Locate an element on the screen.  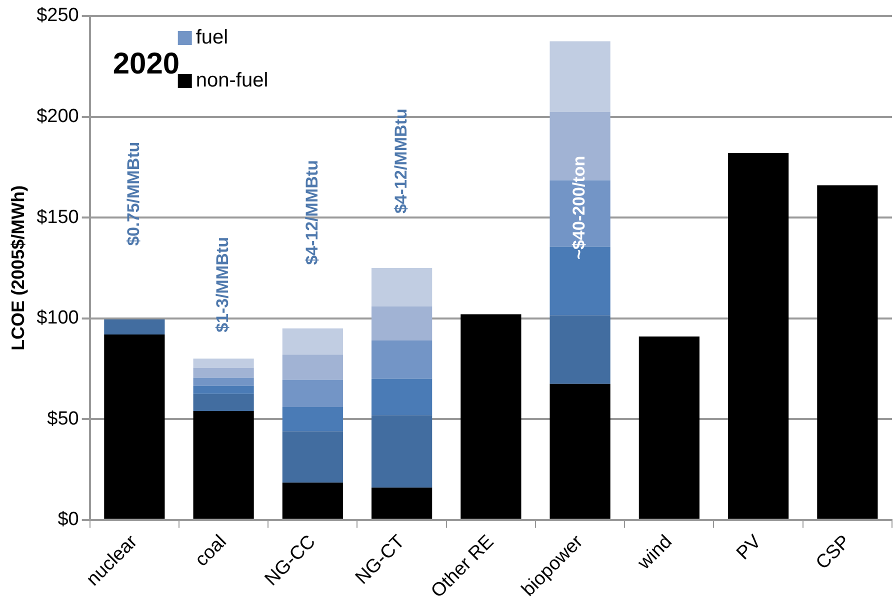
y-tick-label: $100 is located at coordinates (57, 318).